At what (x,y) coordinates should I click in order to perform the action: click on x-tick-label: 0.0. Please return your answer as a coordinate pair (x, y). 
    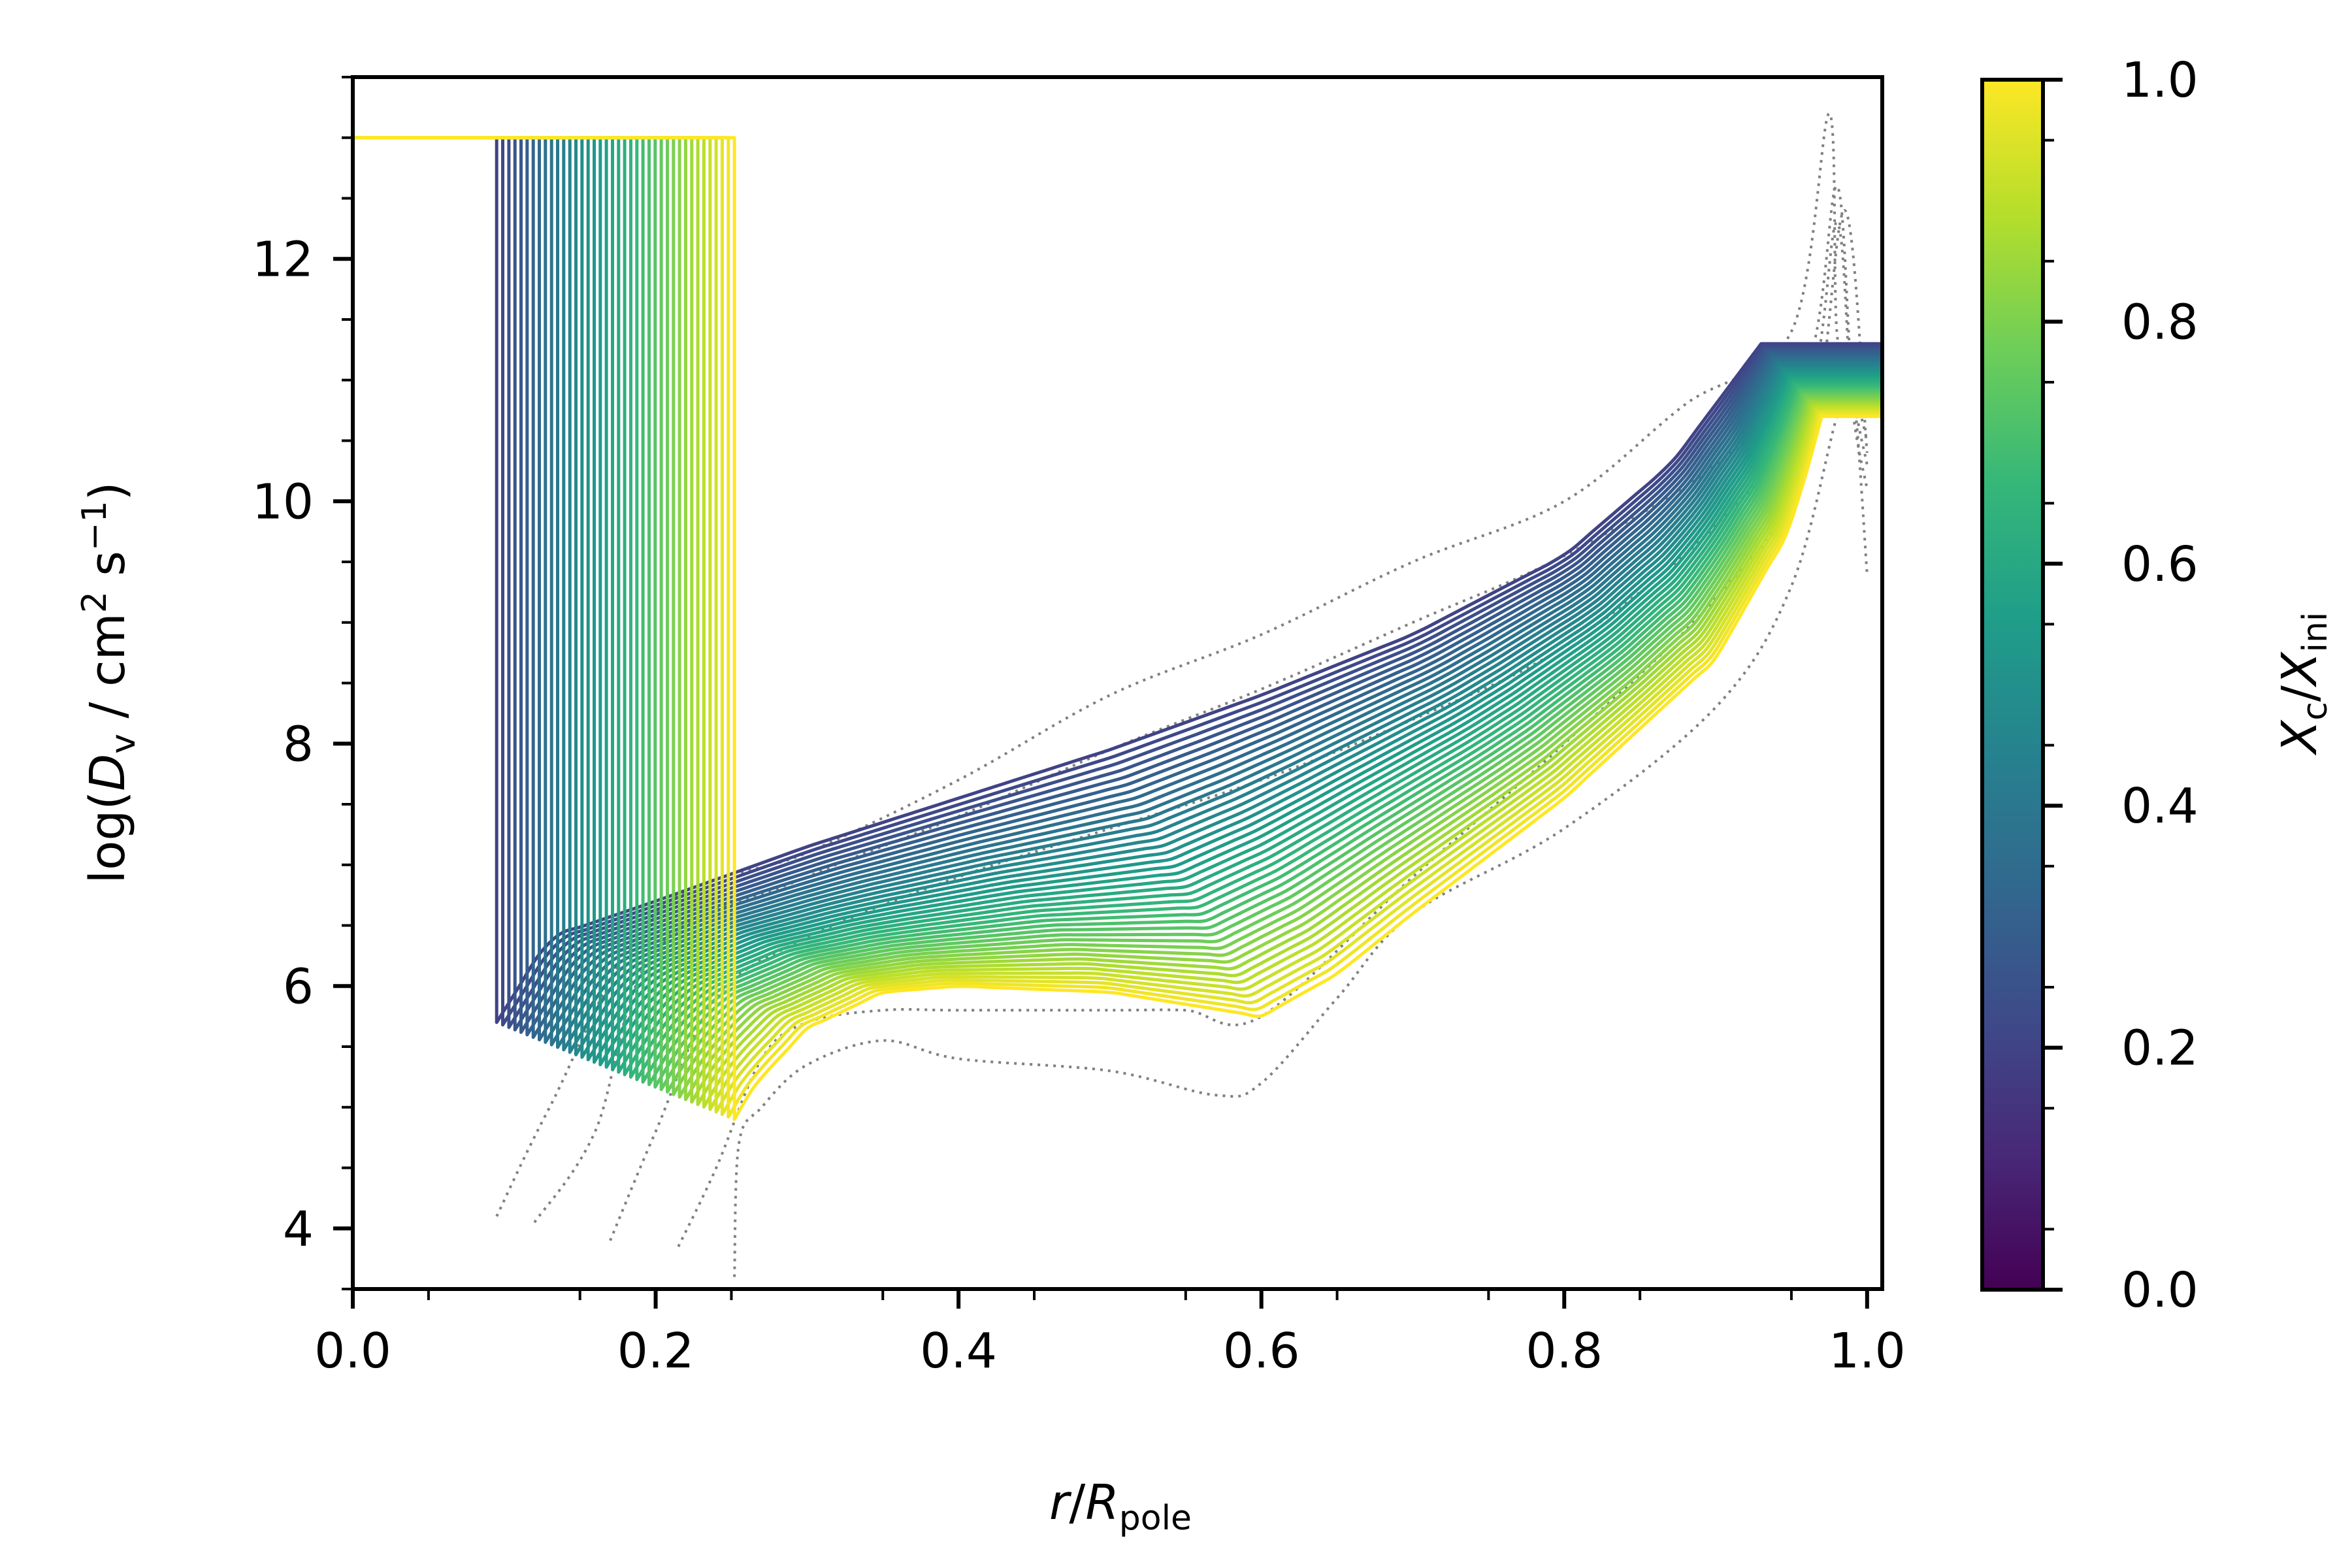
    Looking at the image, I should click on (352, 1351).